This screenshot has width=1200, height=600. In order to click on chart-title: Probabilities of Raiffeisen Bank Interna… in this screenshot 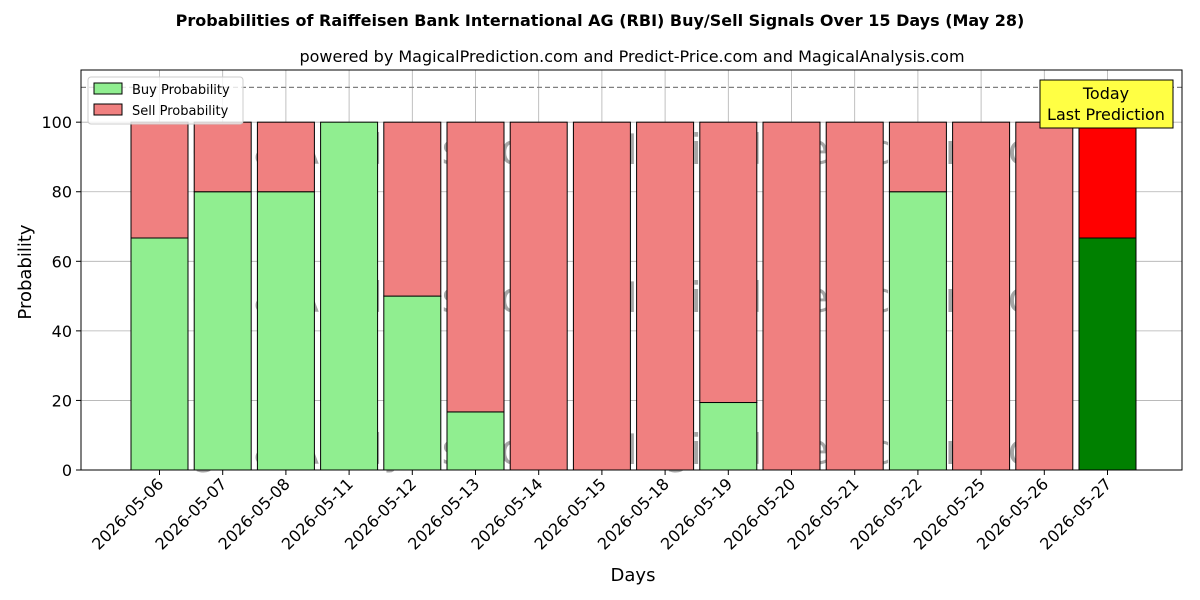, I will do `click(600, 20)`.